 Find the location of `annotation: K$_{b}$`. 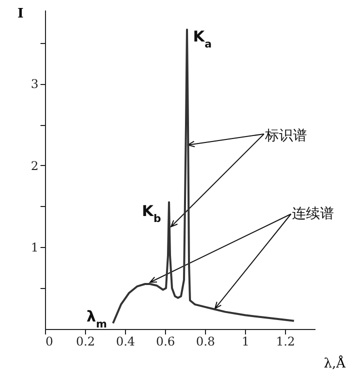

annotation: K$_{b}$ is located at coordinates (152, 214).